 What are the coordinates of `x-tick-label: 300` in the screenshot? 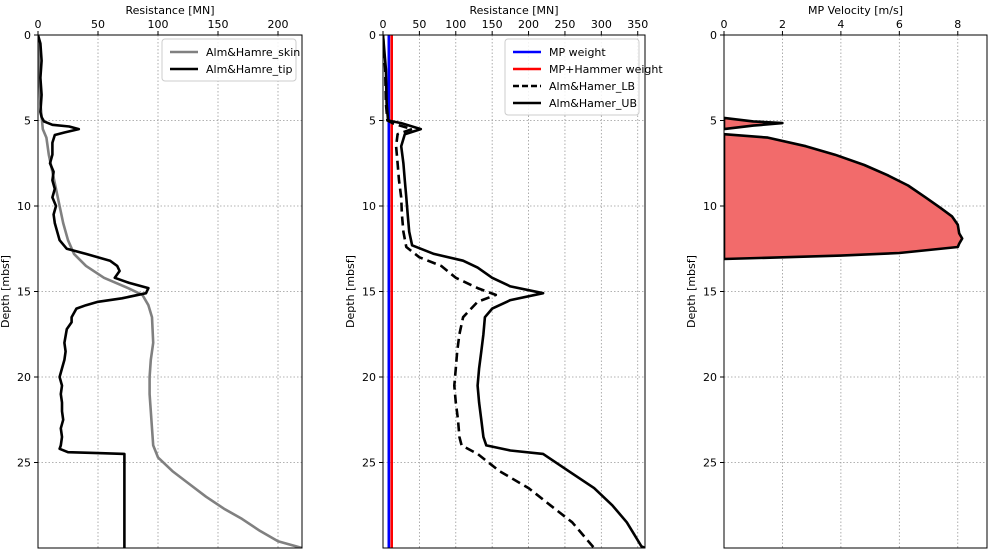 It's located at (601, 24).